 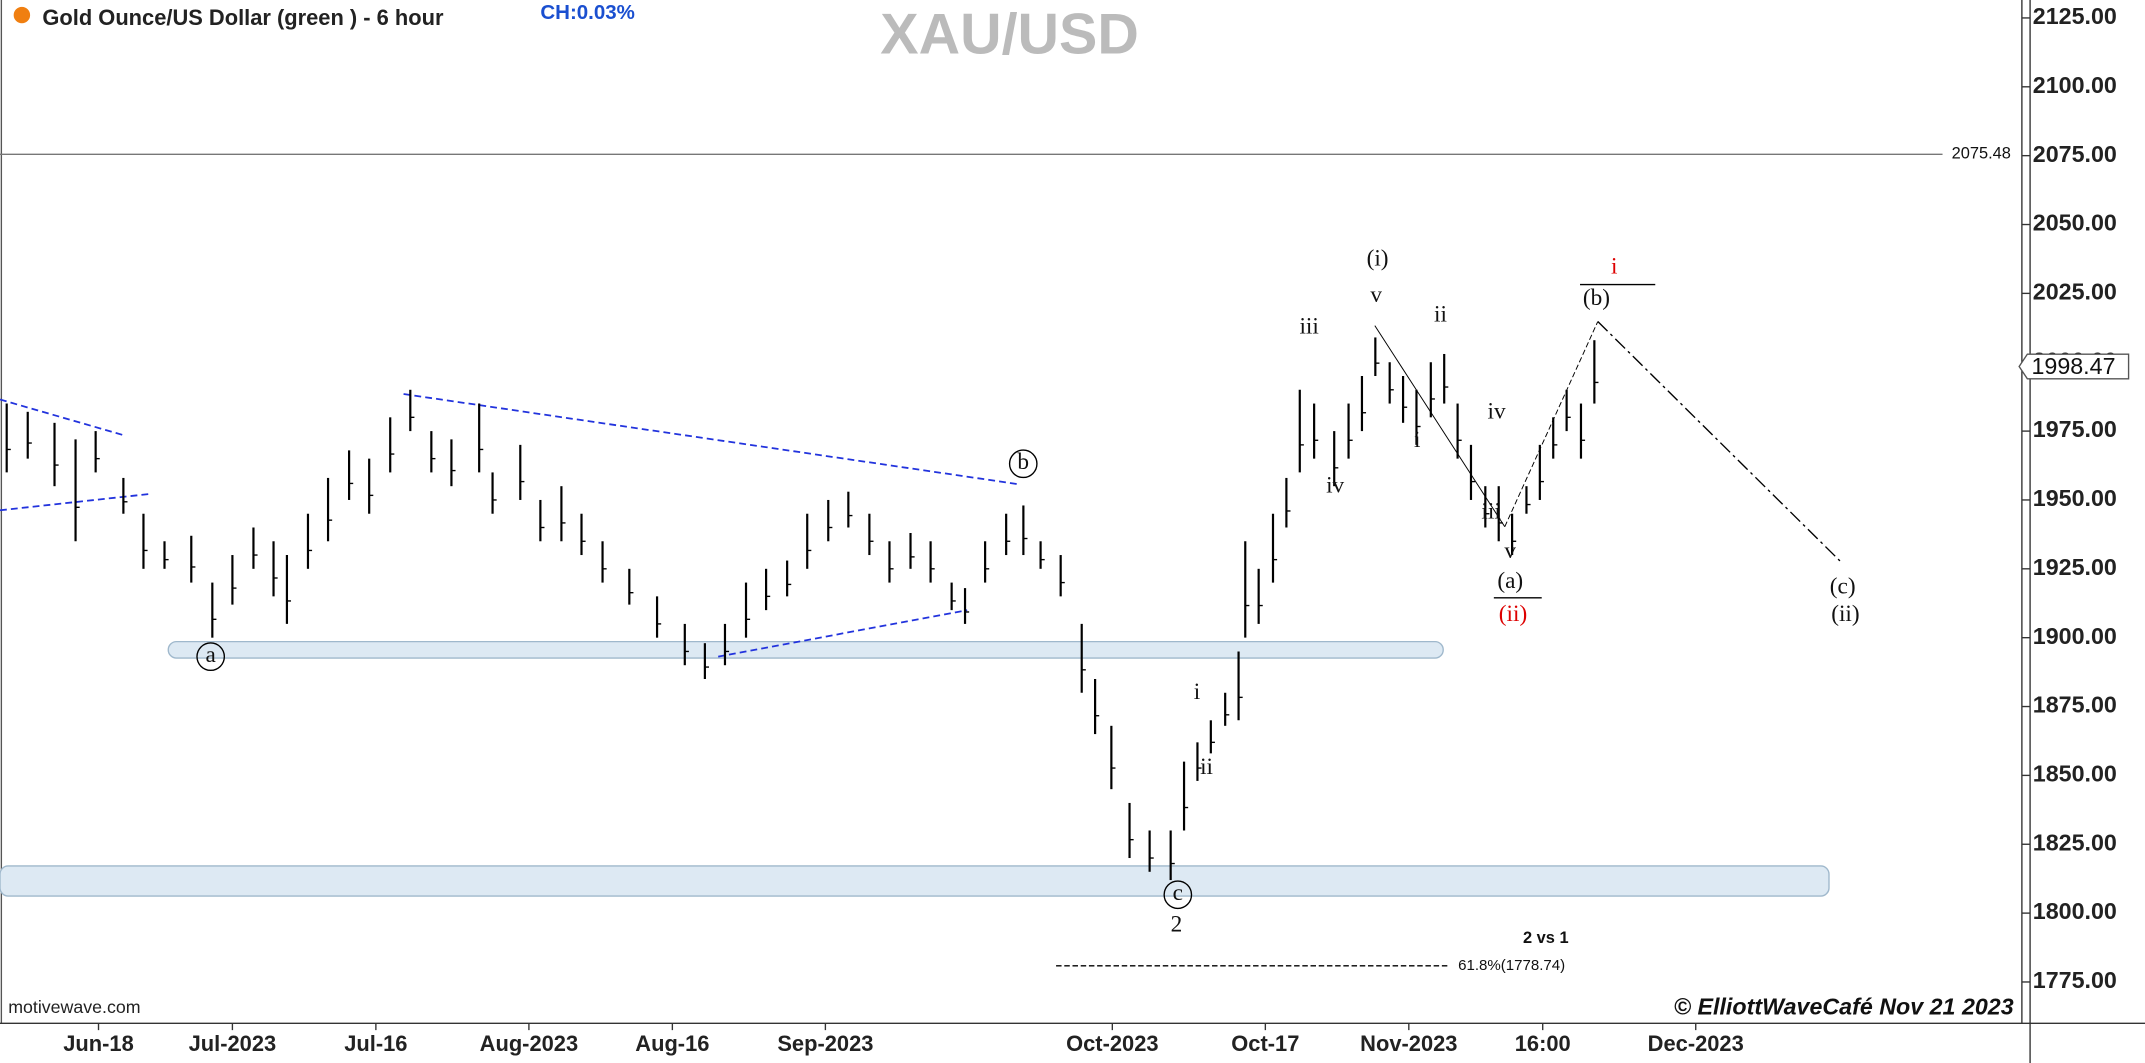 What do you see at coordinates (1178, 893) in the screenshot?
I see `wave-label: c` at bounding box center [1178, 893].